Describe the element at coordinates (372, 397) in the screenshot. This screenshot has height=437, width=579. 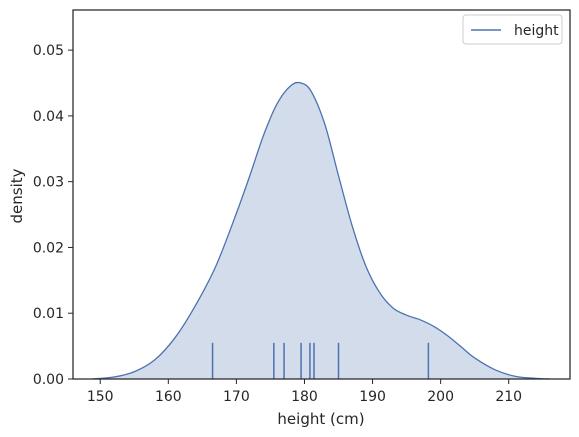
I see `x-tick-label: 190` at that location.